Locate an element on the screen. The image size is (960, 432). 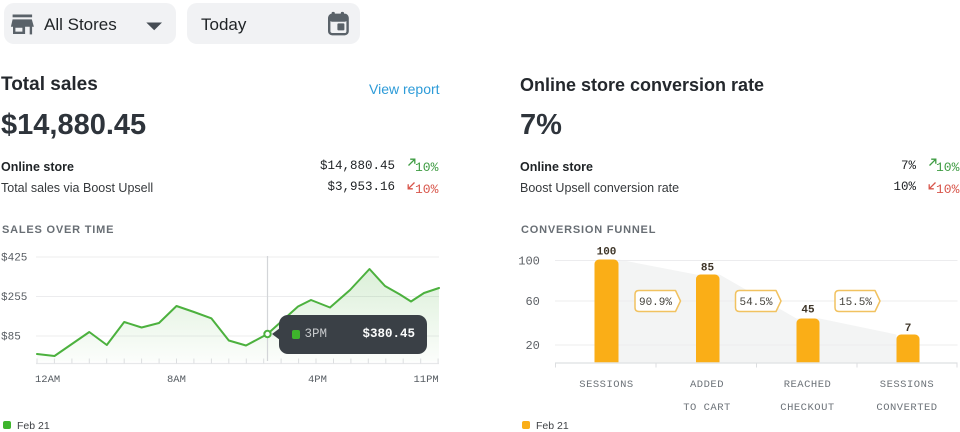
svg-text: 85 is located at coordinates (708, 269).